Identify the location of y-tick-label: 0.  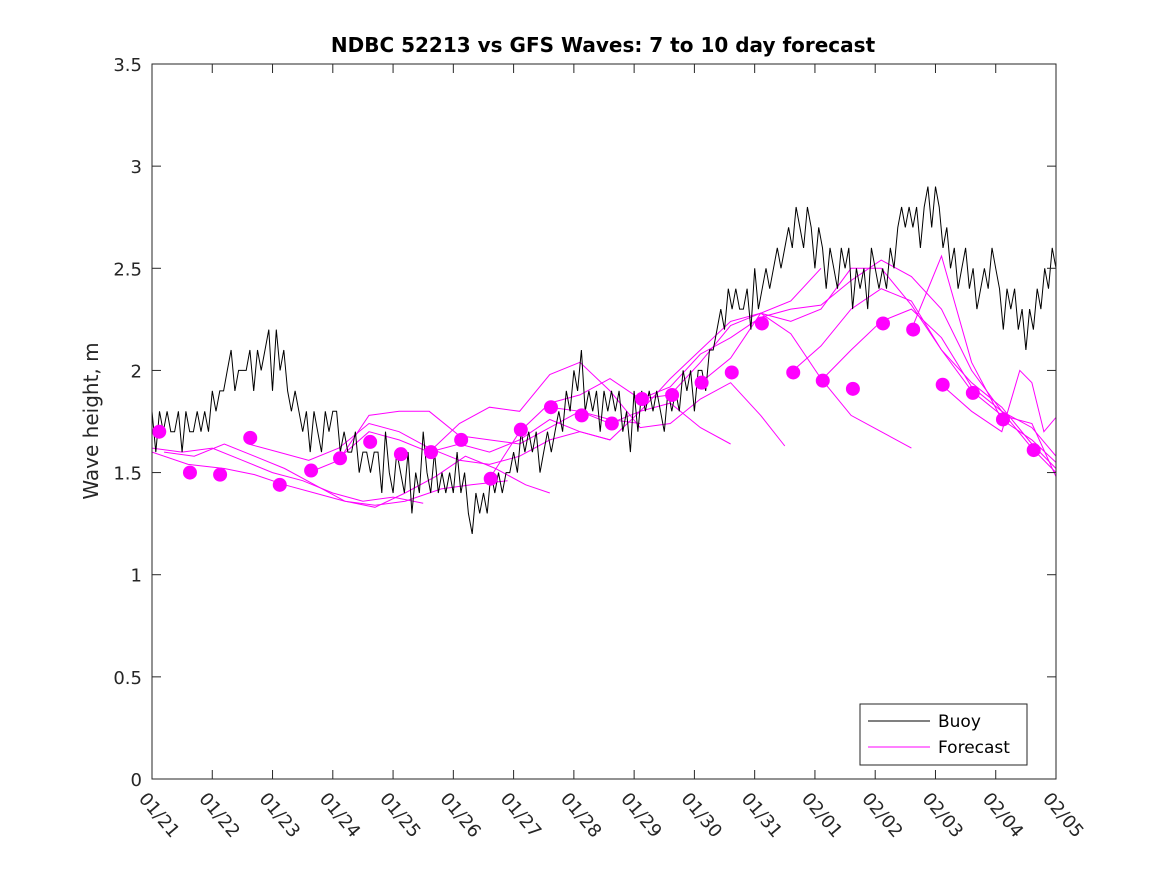
(136, 780).